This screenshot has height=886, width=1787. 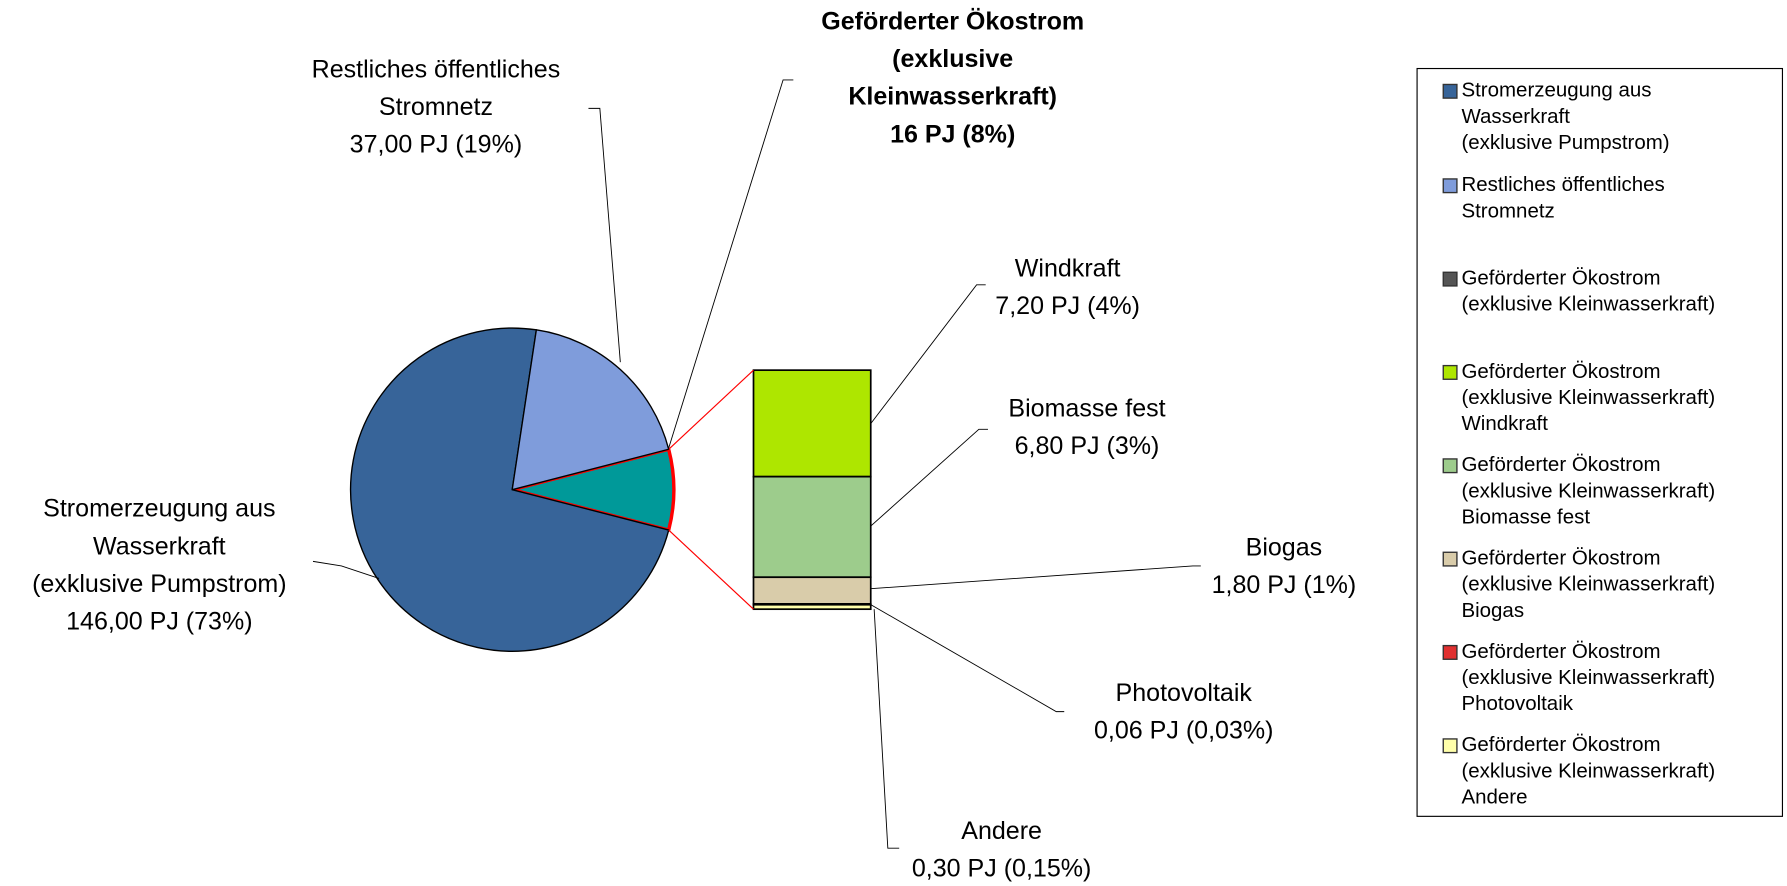 I want to click on data-label: 6,80 PJ (3%), so click(x=1087, y=446).